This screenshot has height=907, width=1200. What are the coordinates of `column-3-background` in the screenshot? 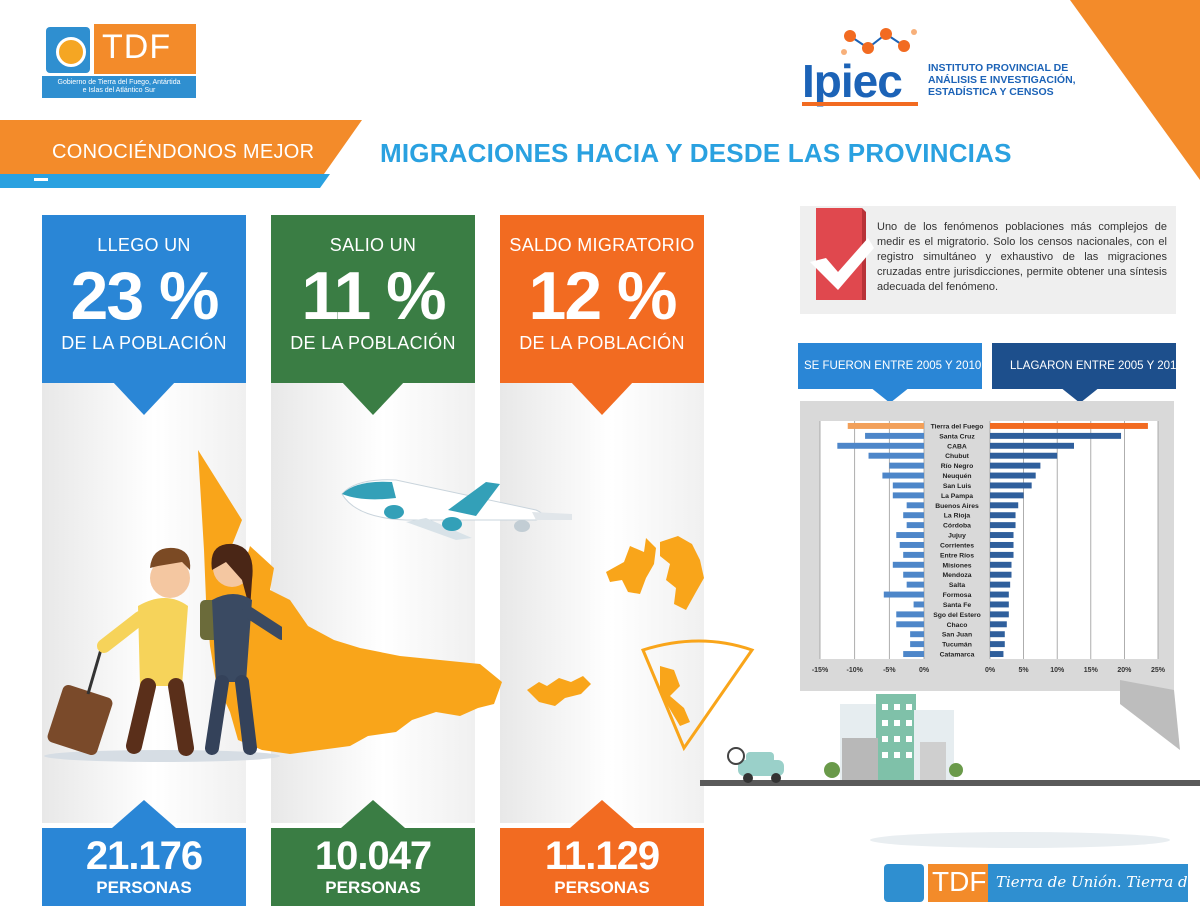 It's located at (602, 603).